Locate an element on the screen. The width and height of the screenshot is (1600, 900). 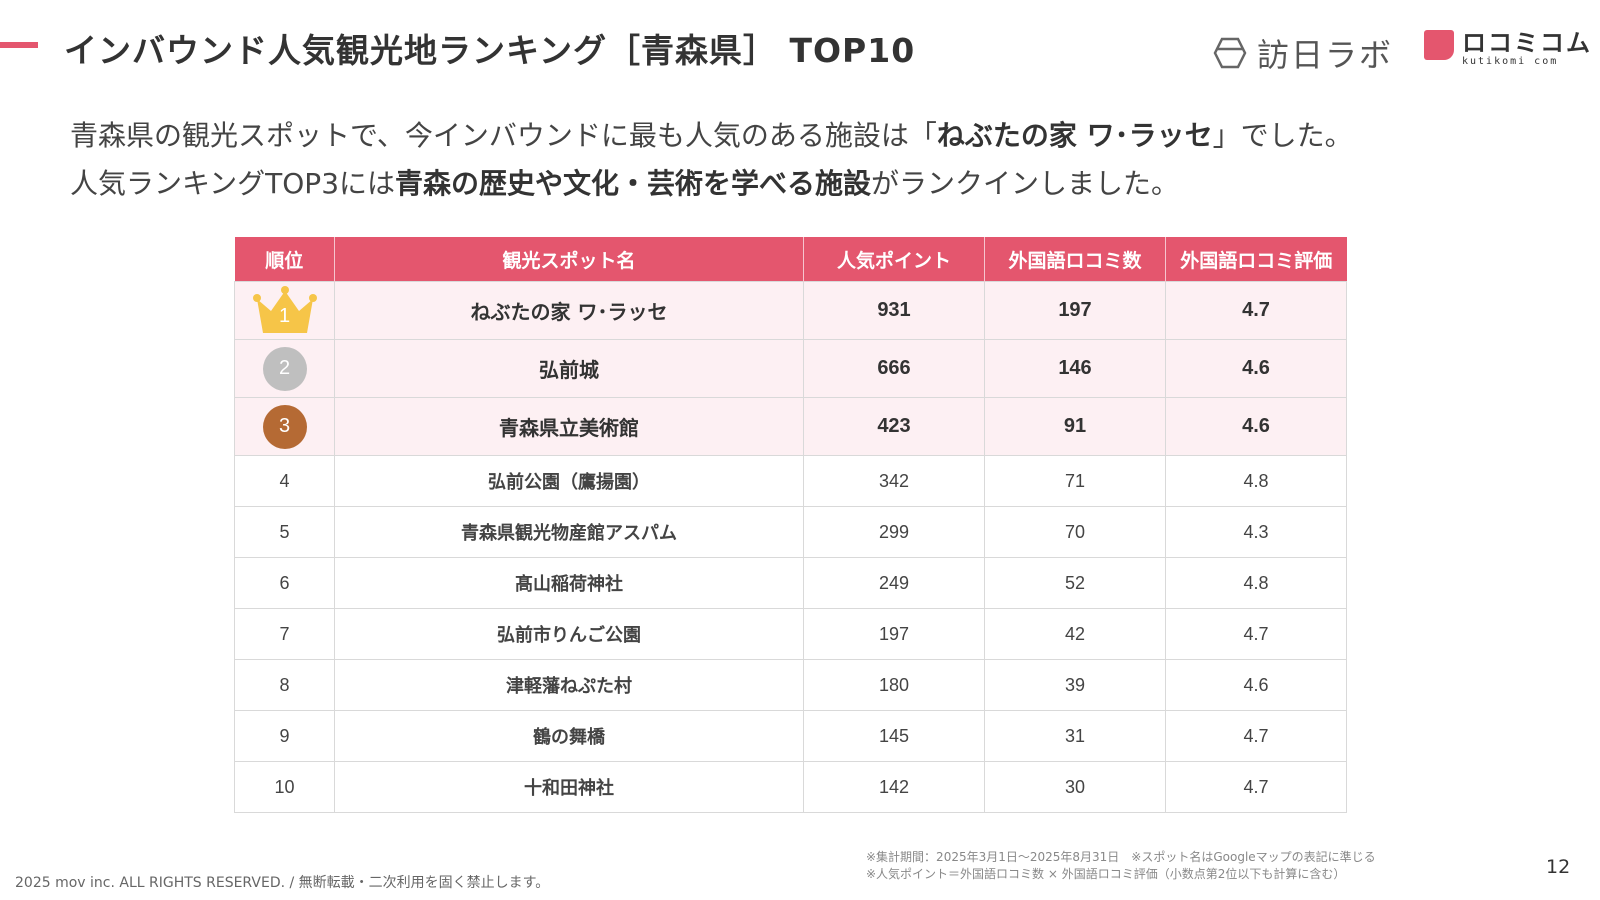
logo-houjin-labo: 訪日ラボ is located at coordinates (1303, 53).